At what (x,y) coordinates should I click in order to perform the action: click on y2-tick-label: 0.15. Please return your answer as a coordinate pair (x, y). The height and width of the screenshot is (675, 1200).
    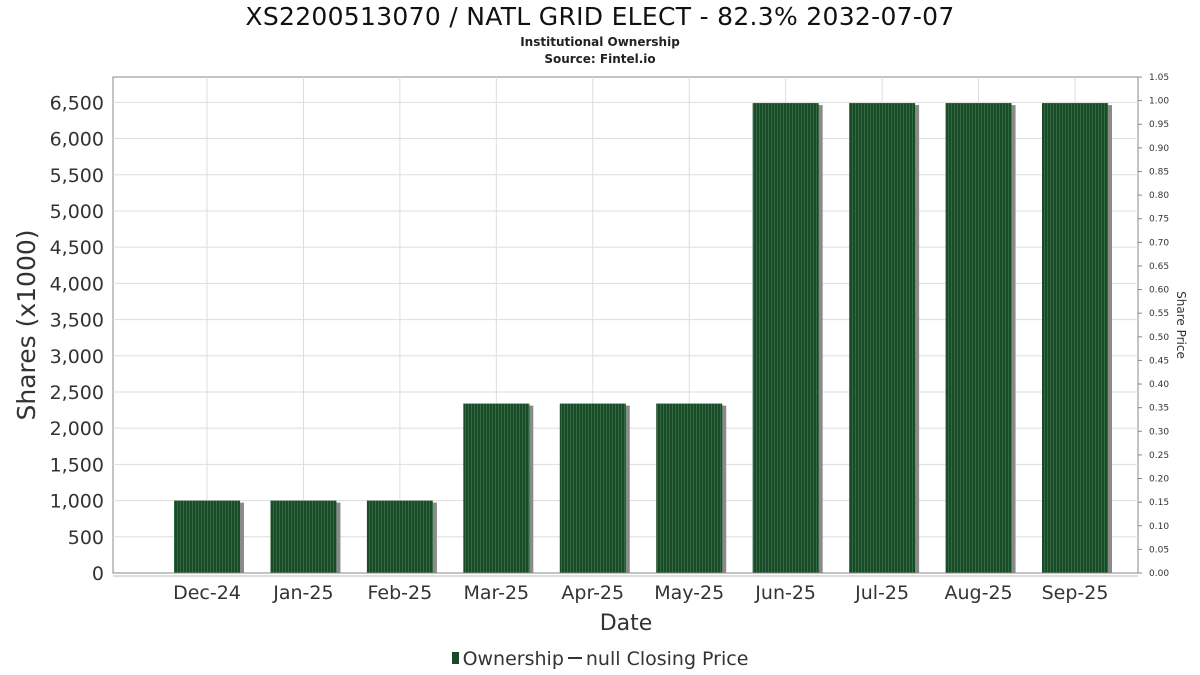
    Looking at the image, I should click on (1159, 503).